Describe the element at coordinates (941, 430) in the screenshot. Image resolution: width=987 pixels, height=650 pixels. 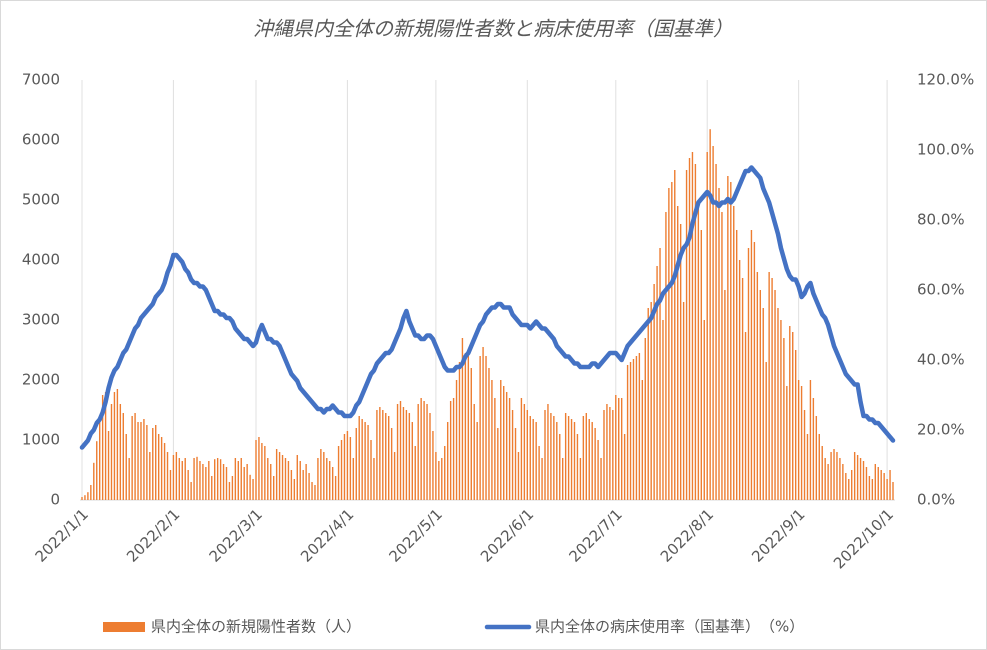
I see `y2-tick-label: 20.0%` at that location.